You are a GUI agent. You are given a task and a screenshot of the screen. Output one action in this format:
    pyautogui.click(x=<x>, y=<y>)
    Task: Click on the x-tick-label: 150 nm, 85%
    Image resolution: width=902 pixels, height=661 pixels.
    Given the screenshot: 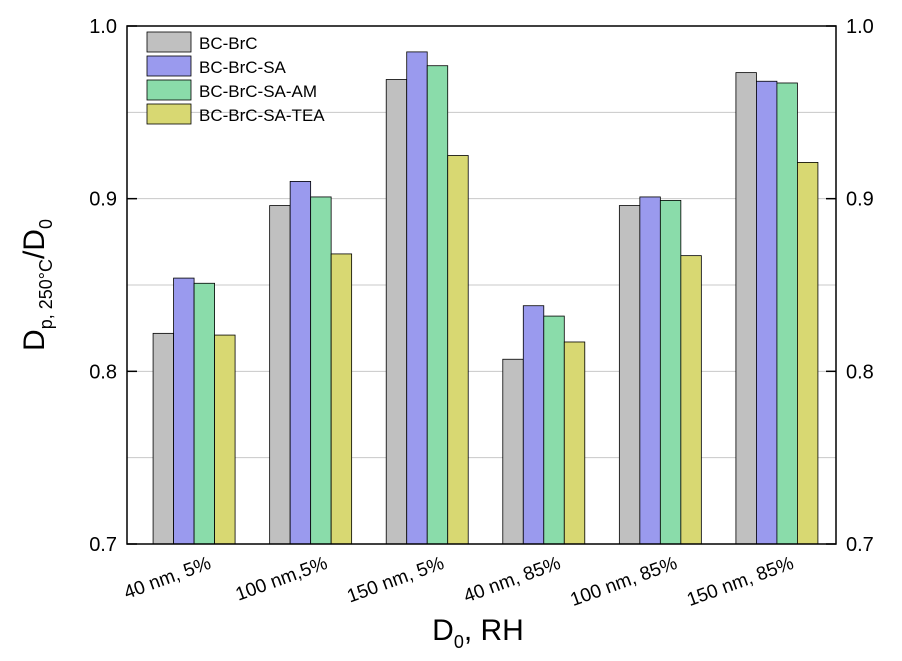 What is the action you would take?
    pyautogui.click(x=740, y=582)
    